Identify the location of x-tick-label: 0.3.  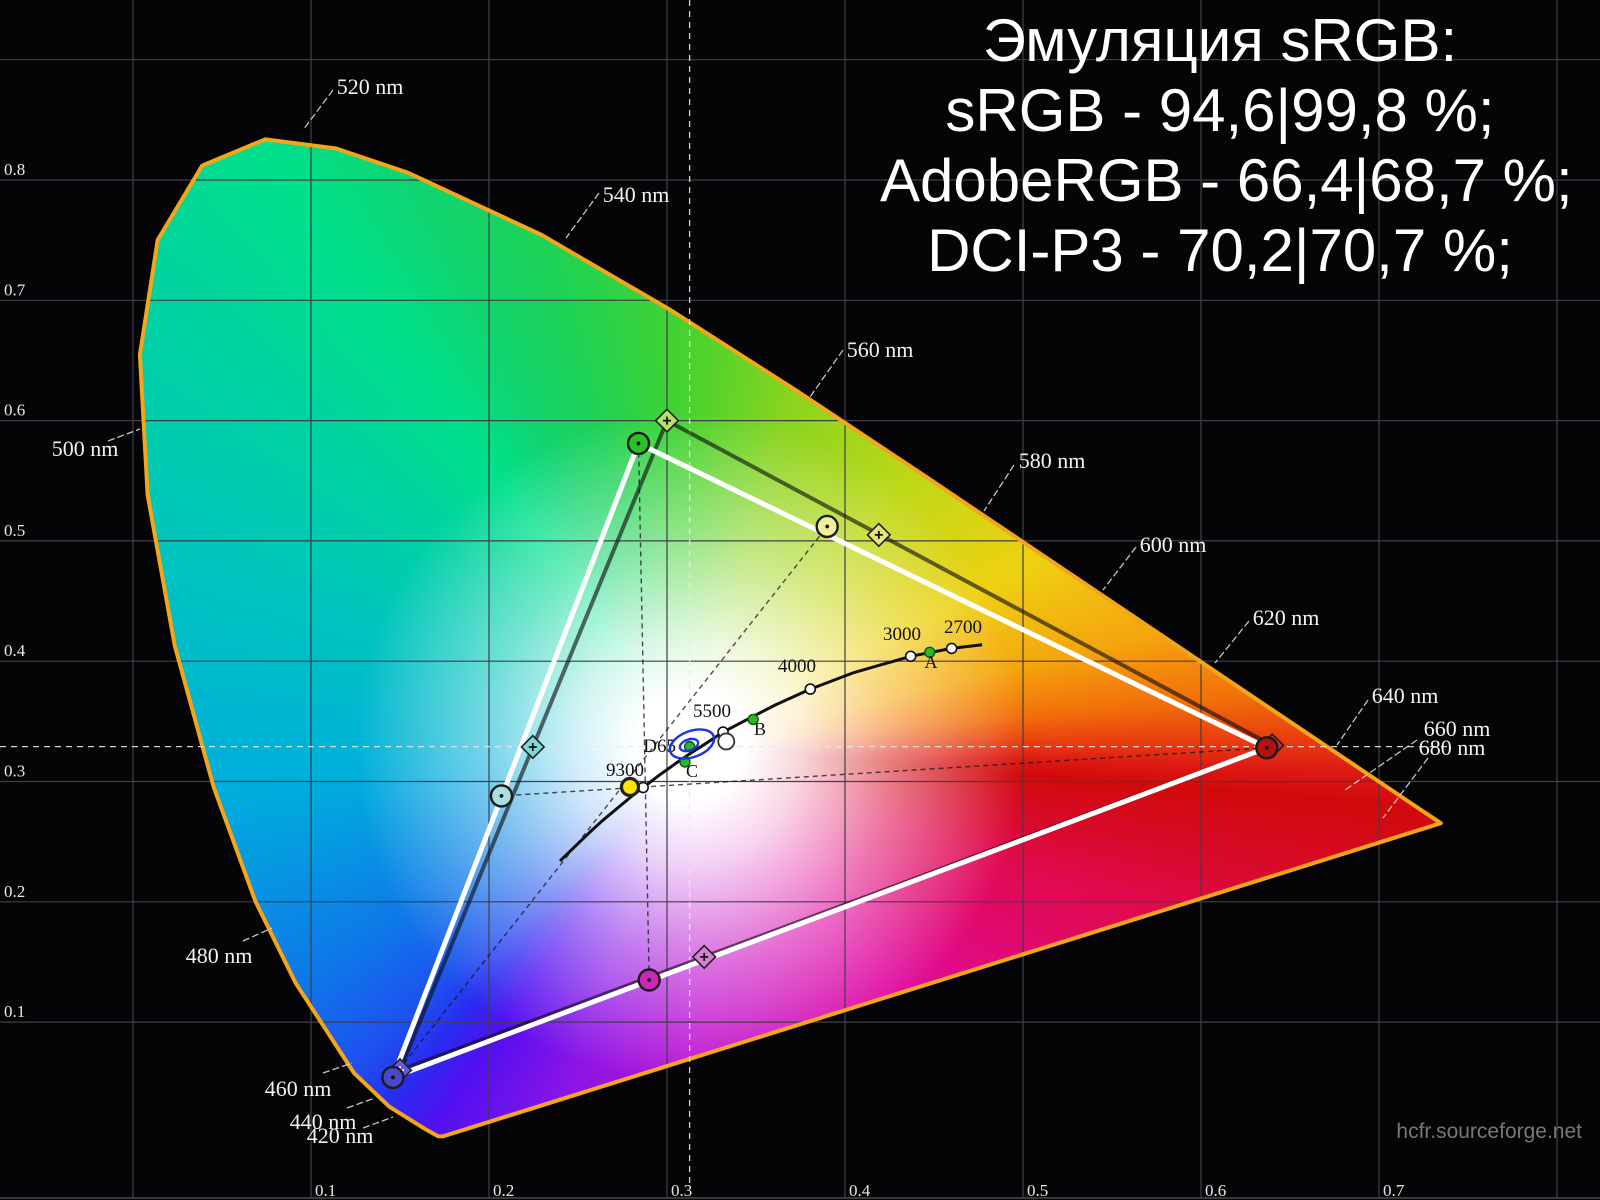
(681, 1190).